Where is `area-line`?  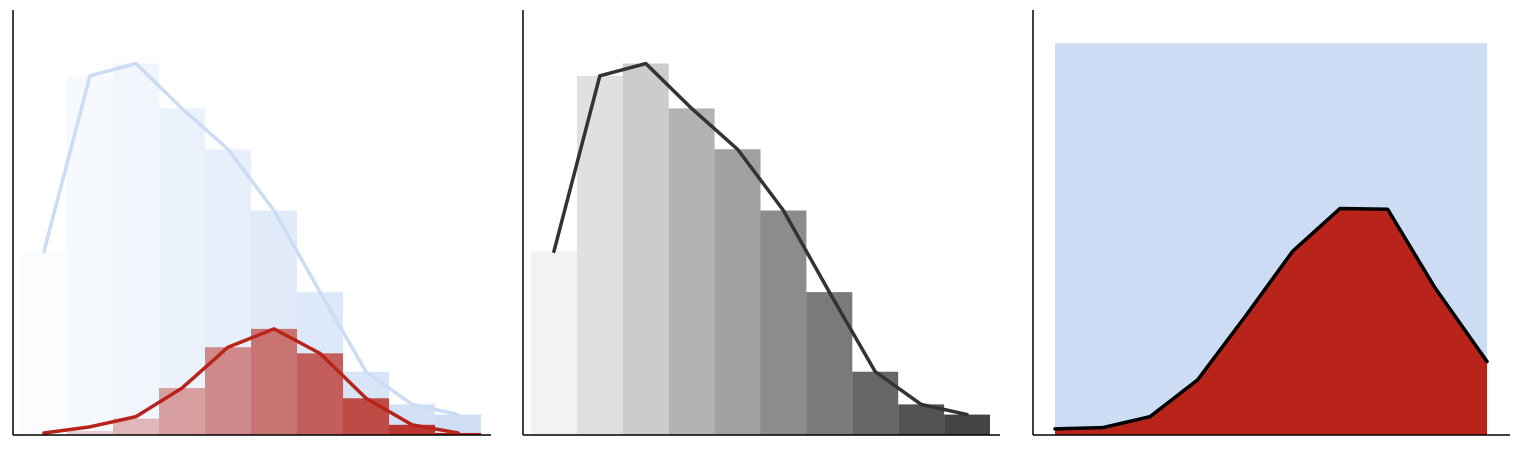 area-line is located at coordinates (1271, 318).